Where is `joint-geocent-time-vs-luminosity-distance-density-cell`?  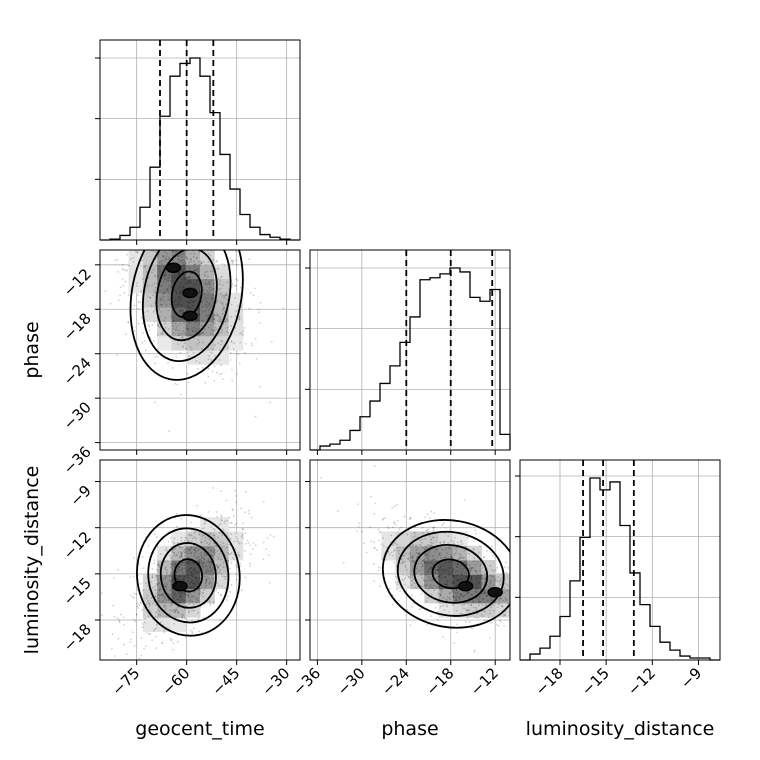
joint-geocent-time-vs-luminosity-distance-density-cell is located at coordinates (207, 596).